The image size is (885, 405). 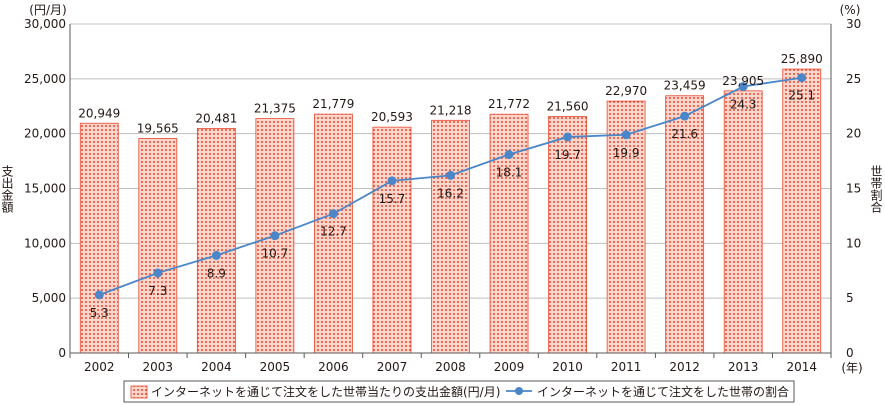 I want to click on right-tick-label: 5, so click(x=850, y=298).